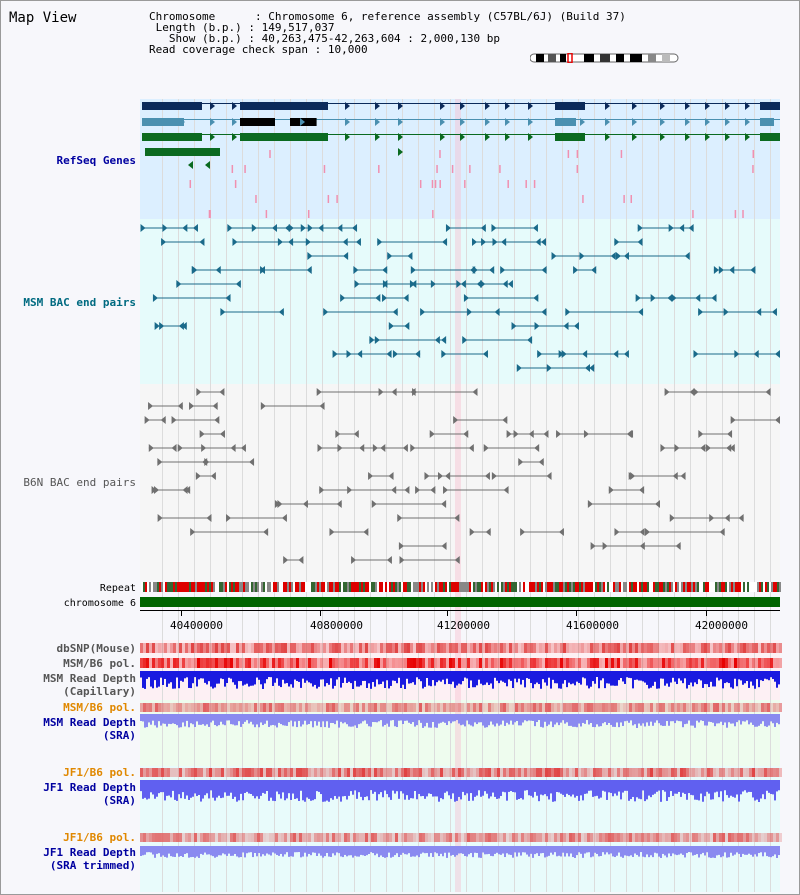  I want to click on grid-line, so click(738, 495).